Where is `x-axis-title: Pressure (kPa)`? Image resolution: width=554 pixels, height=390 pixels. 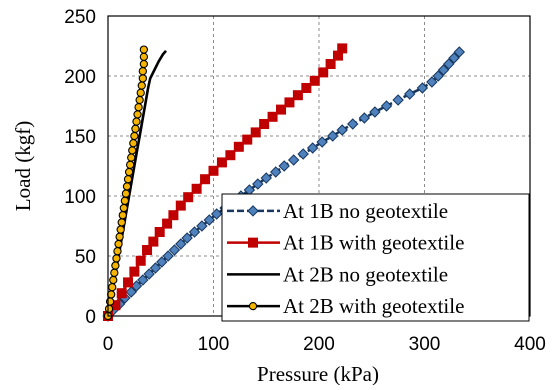
x-axis-title: Pressure (kPa) is located at coordinates (318, 373).